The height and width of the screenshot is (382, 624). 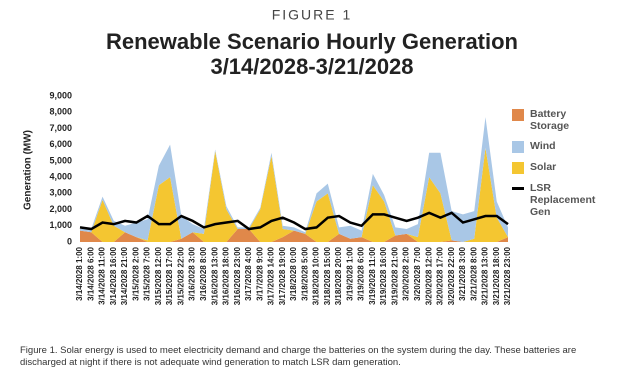 What do you see at coordinates (394, 275) in the screenshot?
I see `x-tick-label: 3/19/2028 21:00` at bounding box center [394, 275].